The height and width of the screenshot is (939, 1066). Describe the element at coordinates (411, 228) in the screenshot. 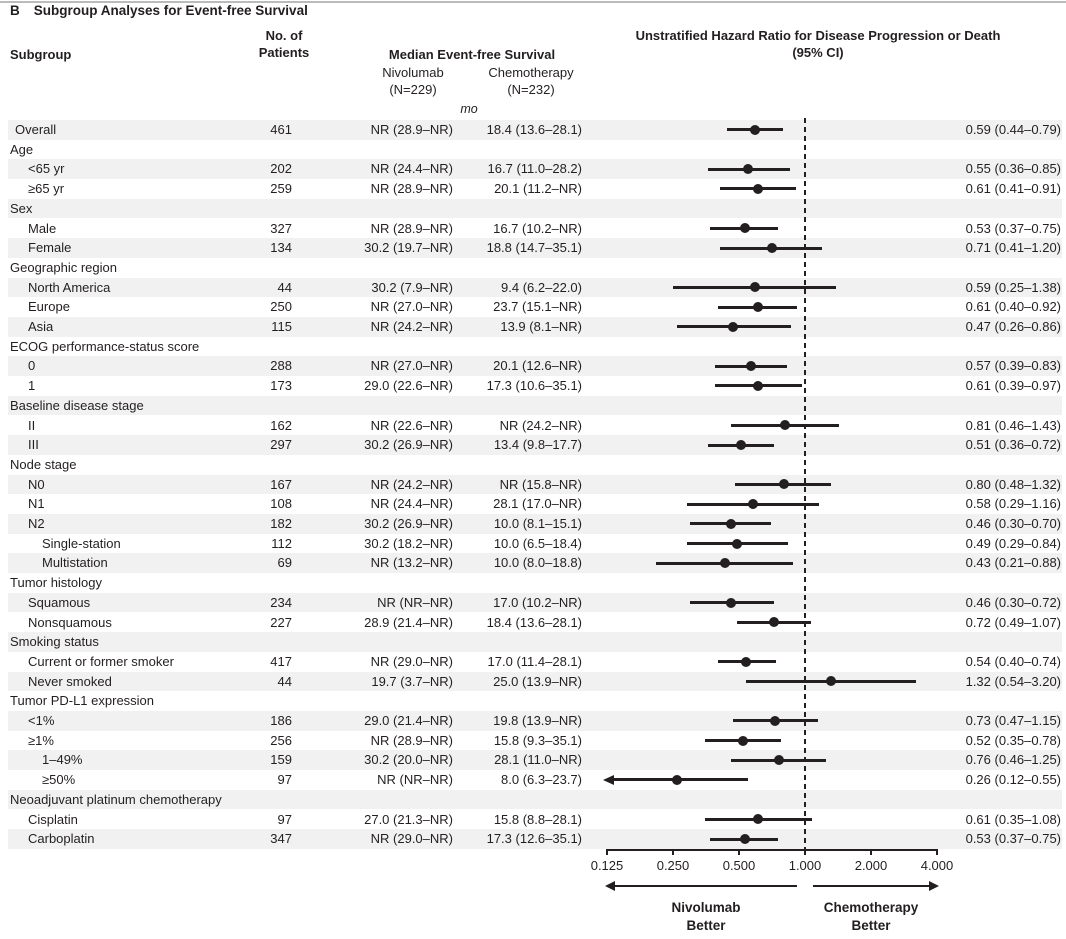

I see `nivolumab-median-value: NR (28.9–NR)` at that location.